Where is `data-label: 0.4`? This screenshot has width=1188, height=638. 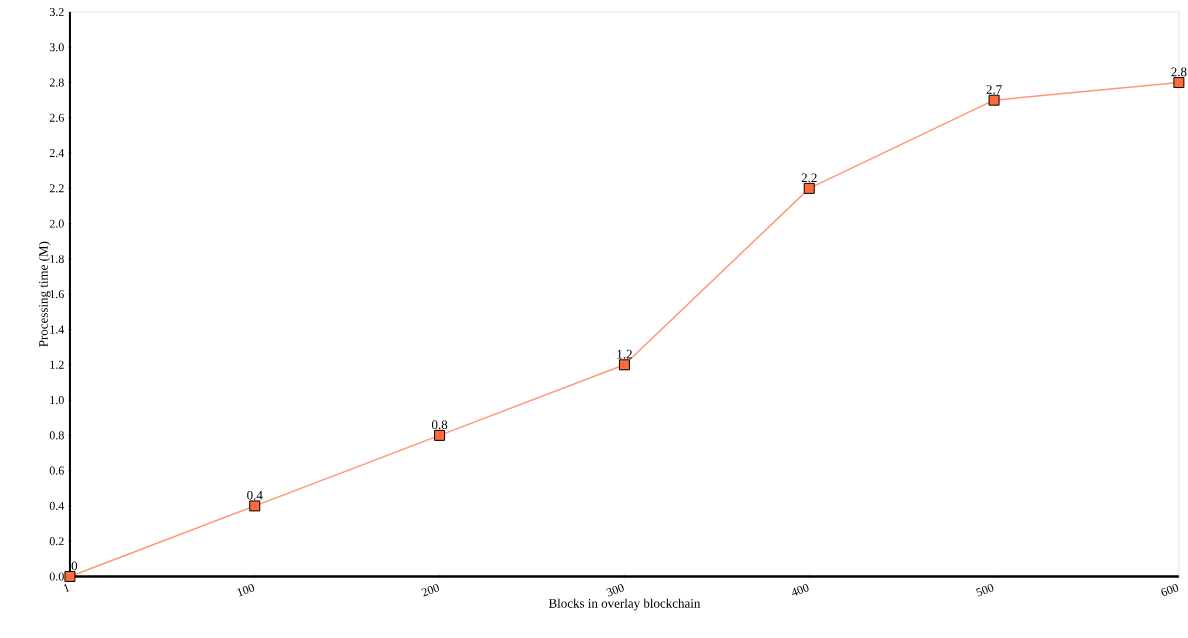
data-label: 0.4 is located at coordinates (255, 495).